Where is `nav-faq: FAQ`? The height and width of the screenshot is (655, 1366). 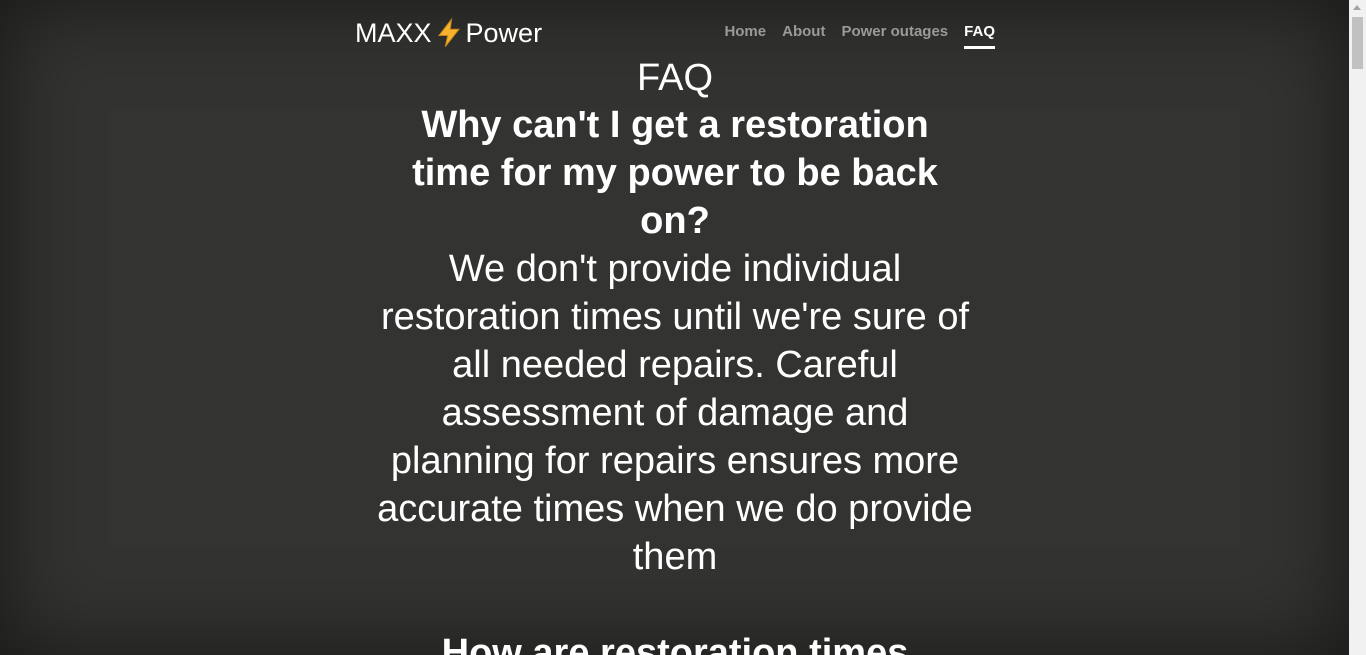
nav-faq: FAQ is located at coordinates (979, 35).